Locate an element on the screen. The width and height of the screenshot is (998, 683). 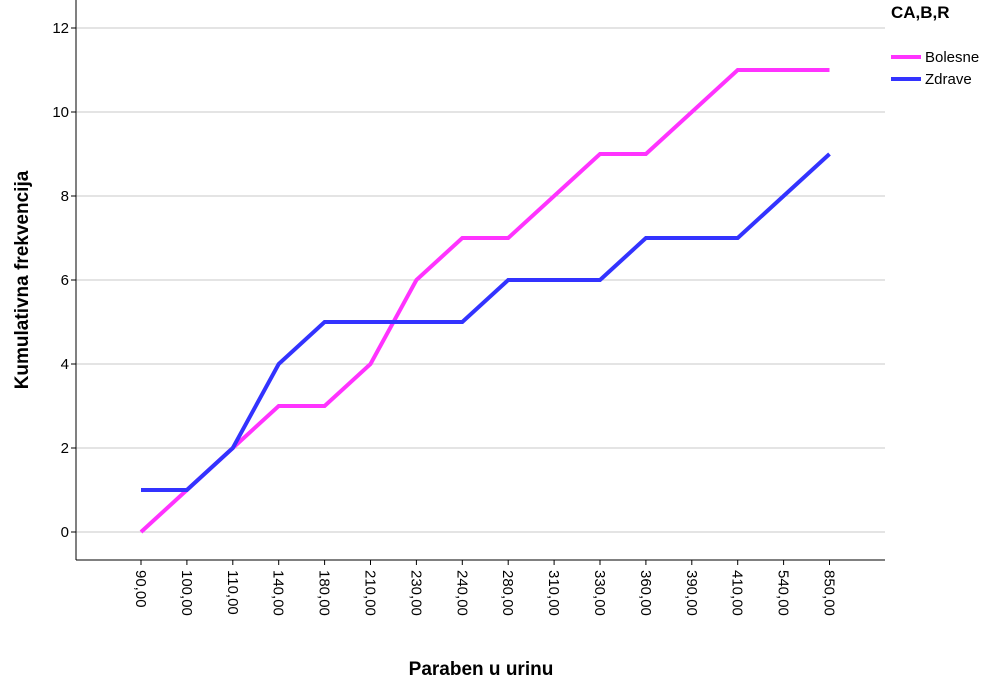
x-tick-label: 240,00 is located at coordinates (461, 593).